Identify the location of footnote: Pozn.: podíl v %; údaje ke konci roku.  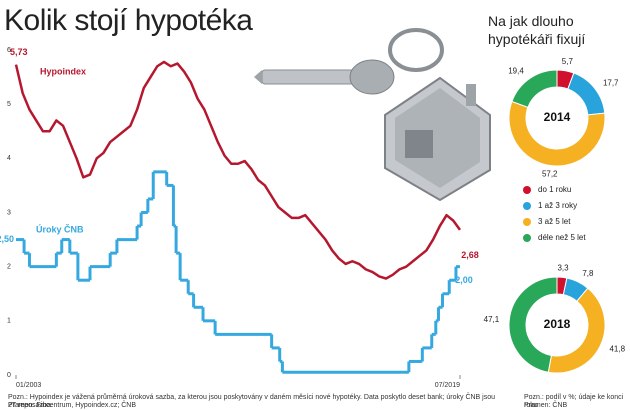
(574, 401).